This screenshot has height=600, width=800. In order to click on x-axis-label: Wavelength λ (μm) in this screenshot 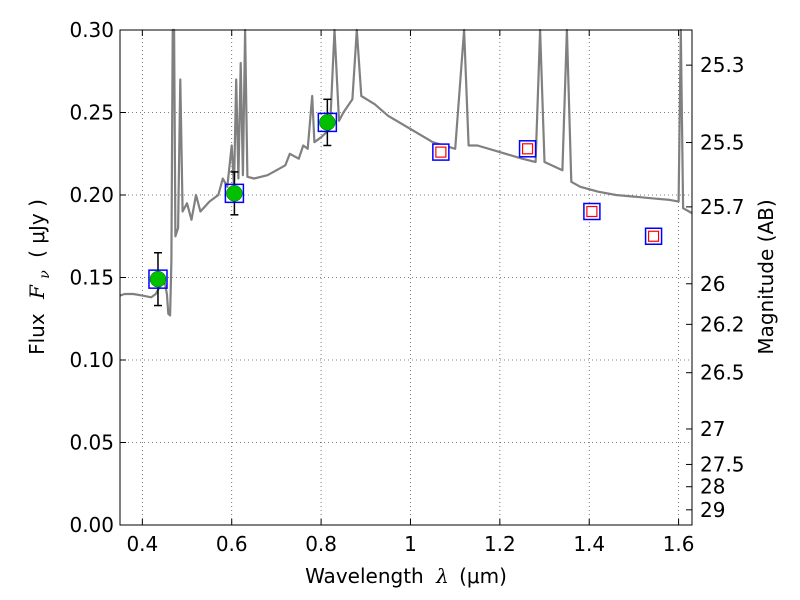, I will do `click(406, 576)`.